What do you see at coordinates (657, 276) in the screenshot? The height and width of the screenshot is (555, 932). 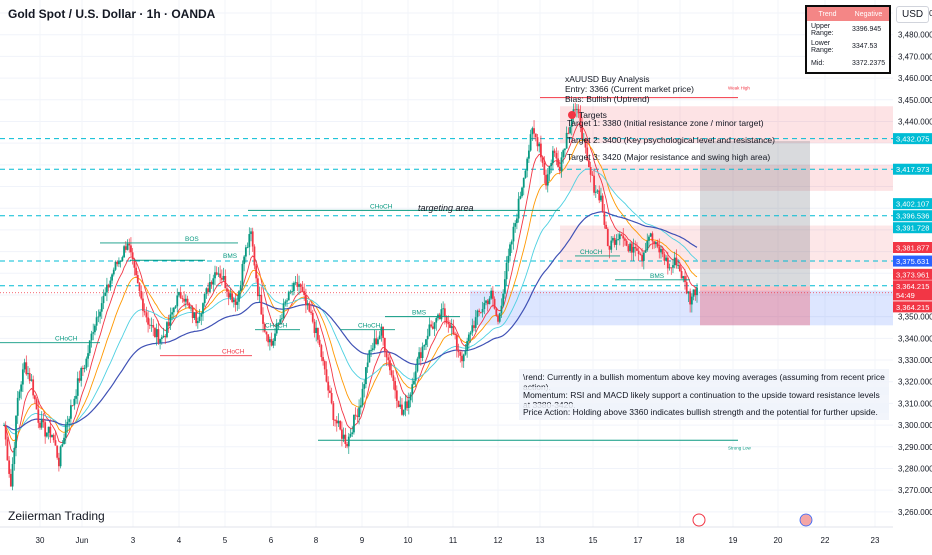 I see `structure-label: BMS` at bounding box center [657, 276].